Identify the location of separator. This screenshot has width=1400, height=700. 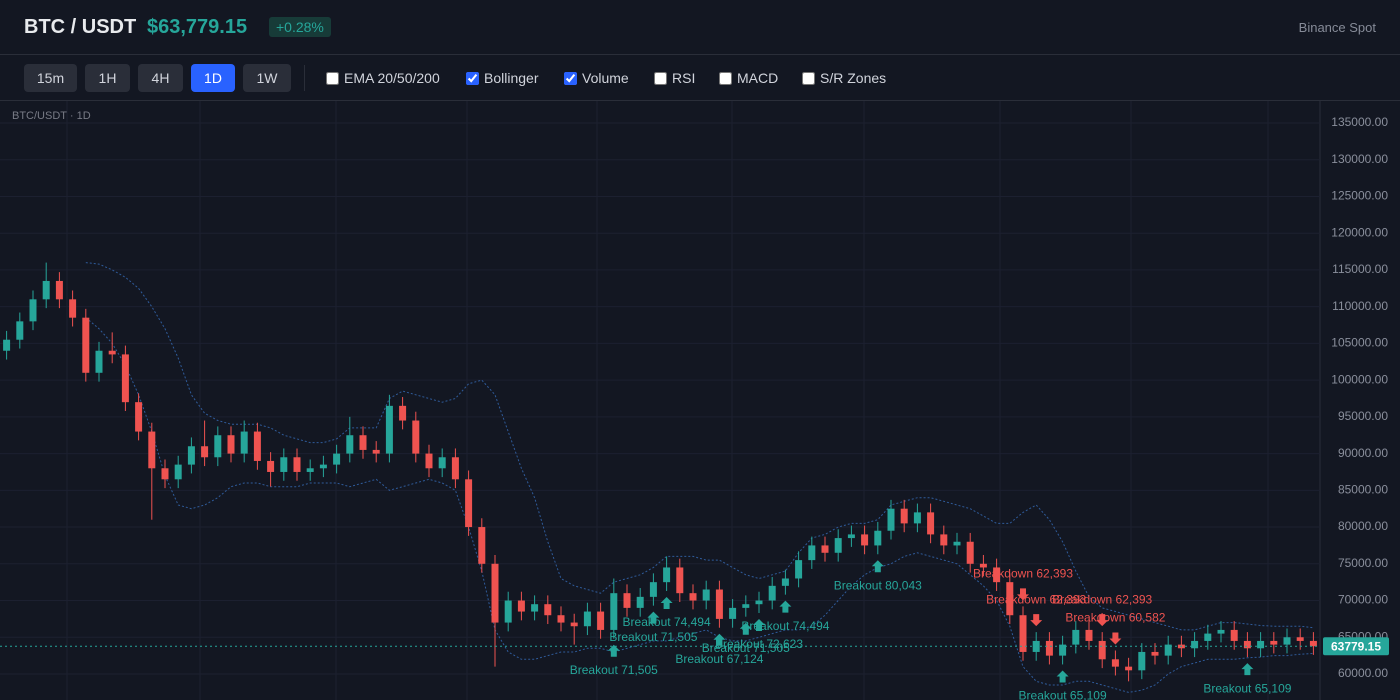
(304, 78).